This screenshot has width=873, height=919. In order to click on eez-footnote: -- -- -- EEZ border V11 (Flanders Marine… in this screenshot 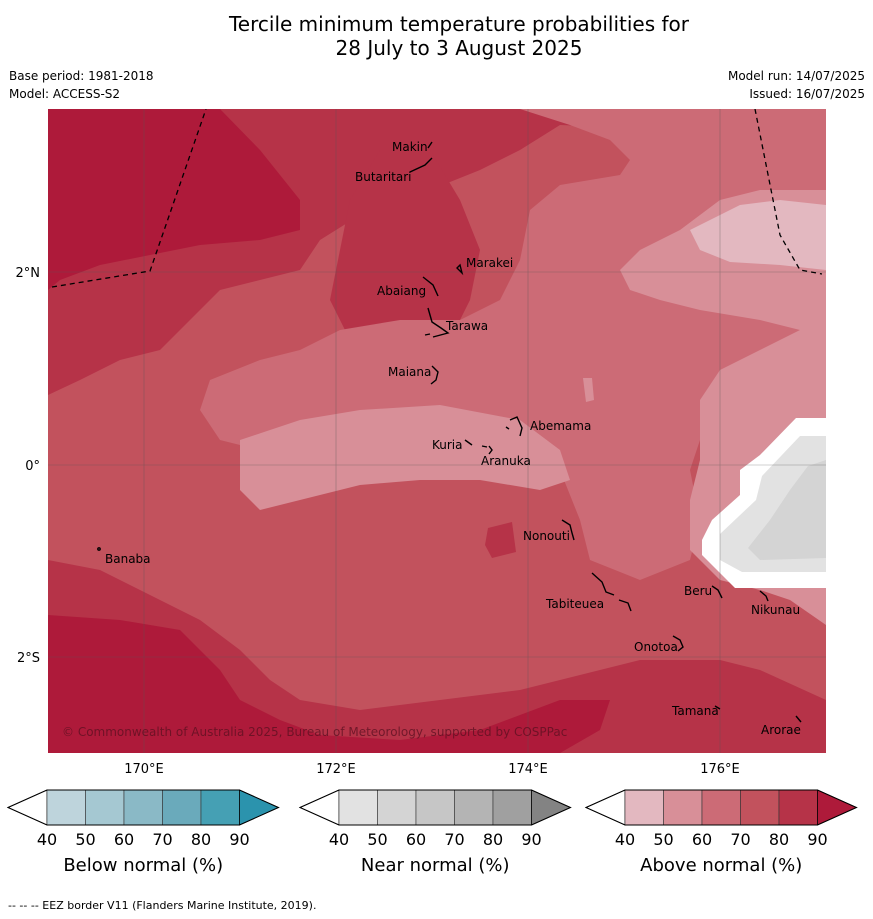, I will do `click(162, 905)`.